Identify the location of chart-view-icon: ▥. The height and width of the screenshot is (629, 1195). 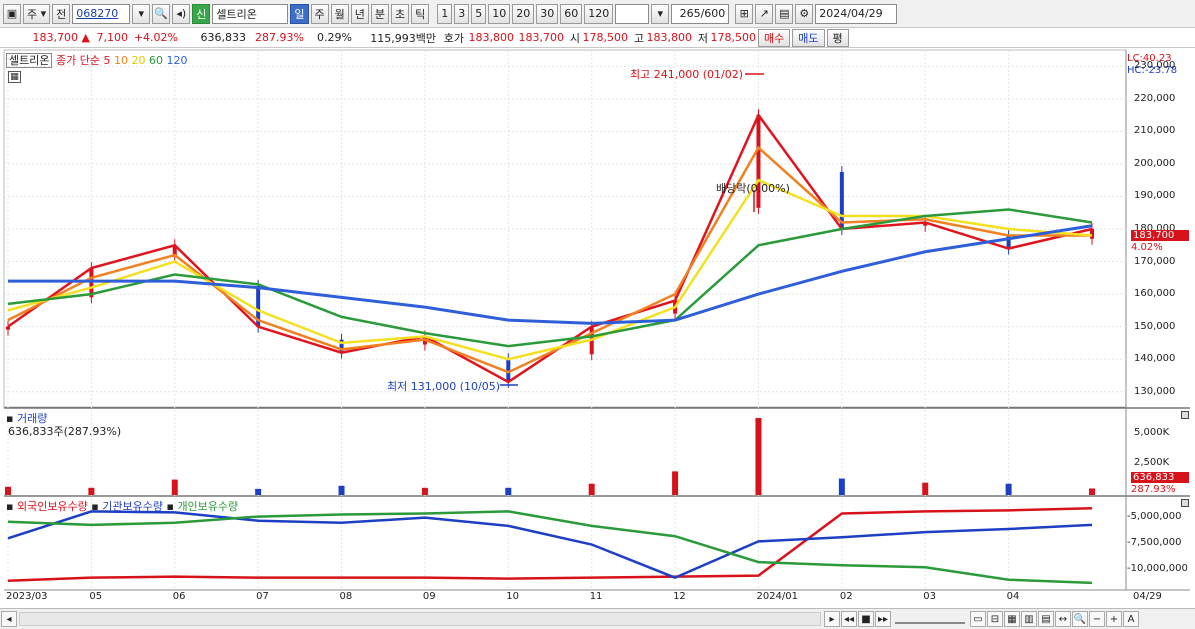
(1029, 619).